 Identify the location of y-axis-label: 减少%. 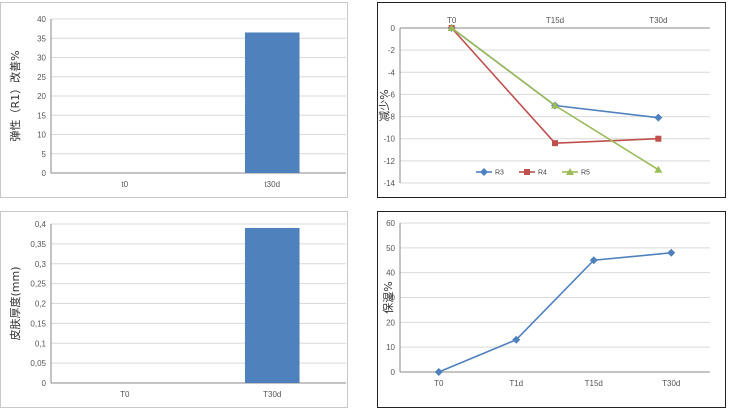
(384, 105).